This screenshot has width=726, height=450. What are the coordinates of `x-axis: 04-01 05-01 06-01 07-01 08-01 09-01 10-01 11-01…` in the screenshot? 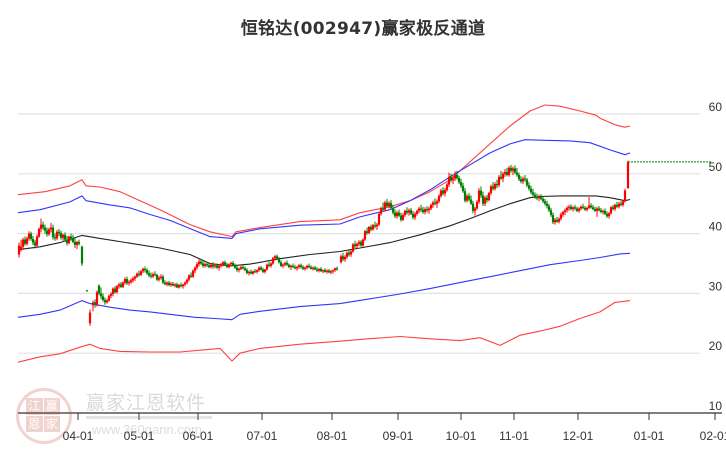 It's located at (372, 427).